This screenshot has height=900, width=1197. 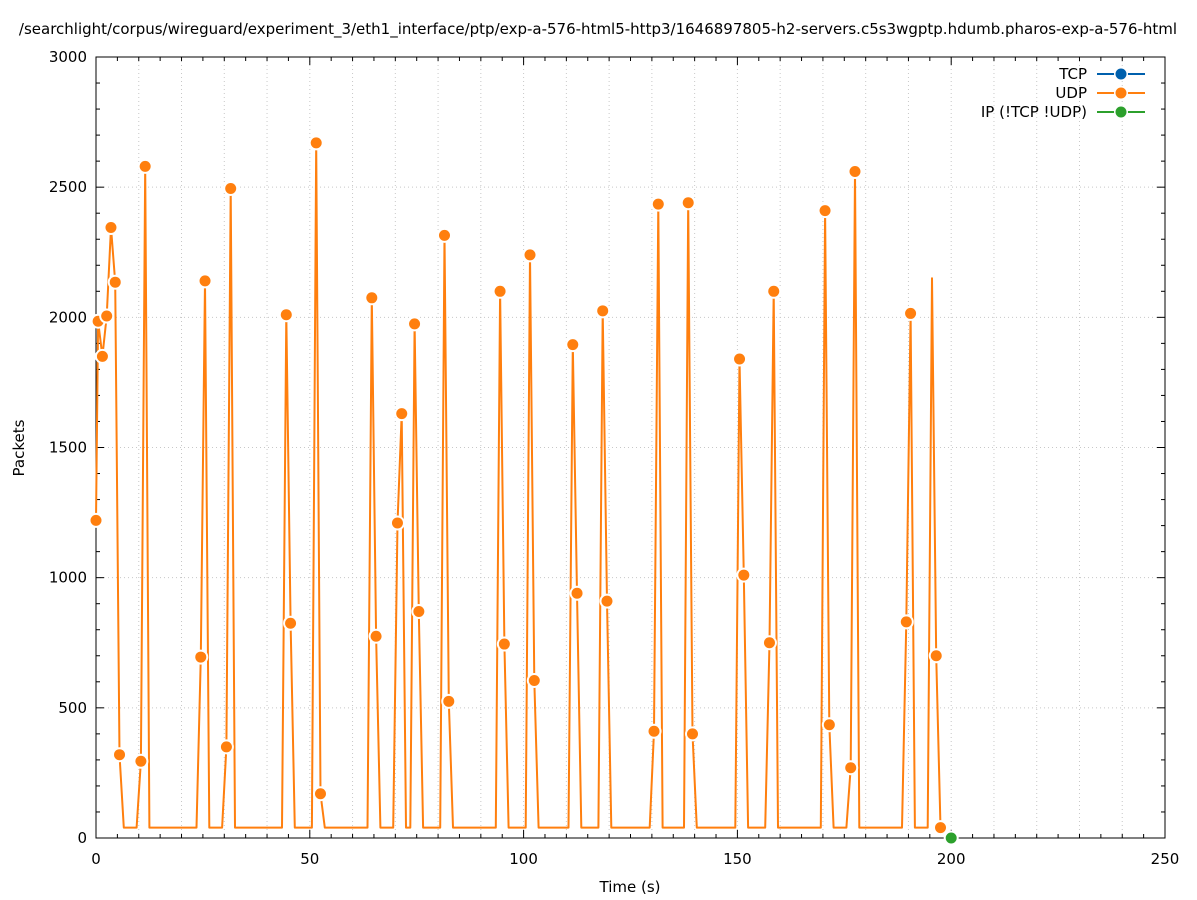 What do you see at coordinates (96, 859) in the screenshot?
I see `x-tick-label: 0` at bounding box center [96, 859].